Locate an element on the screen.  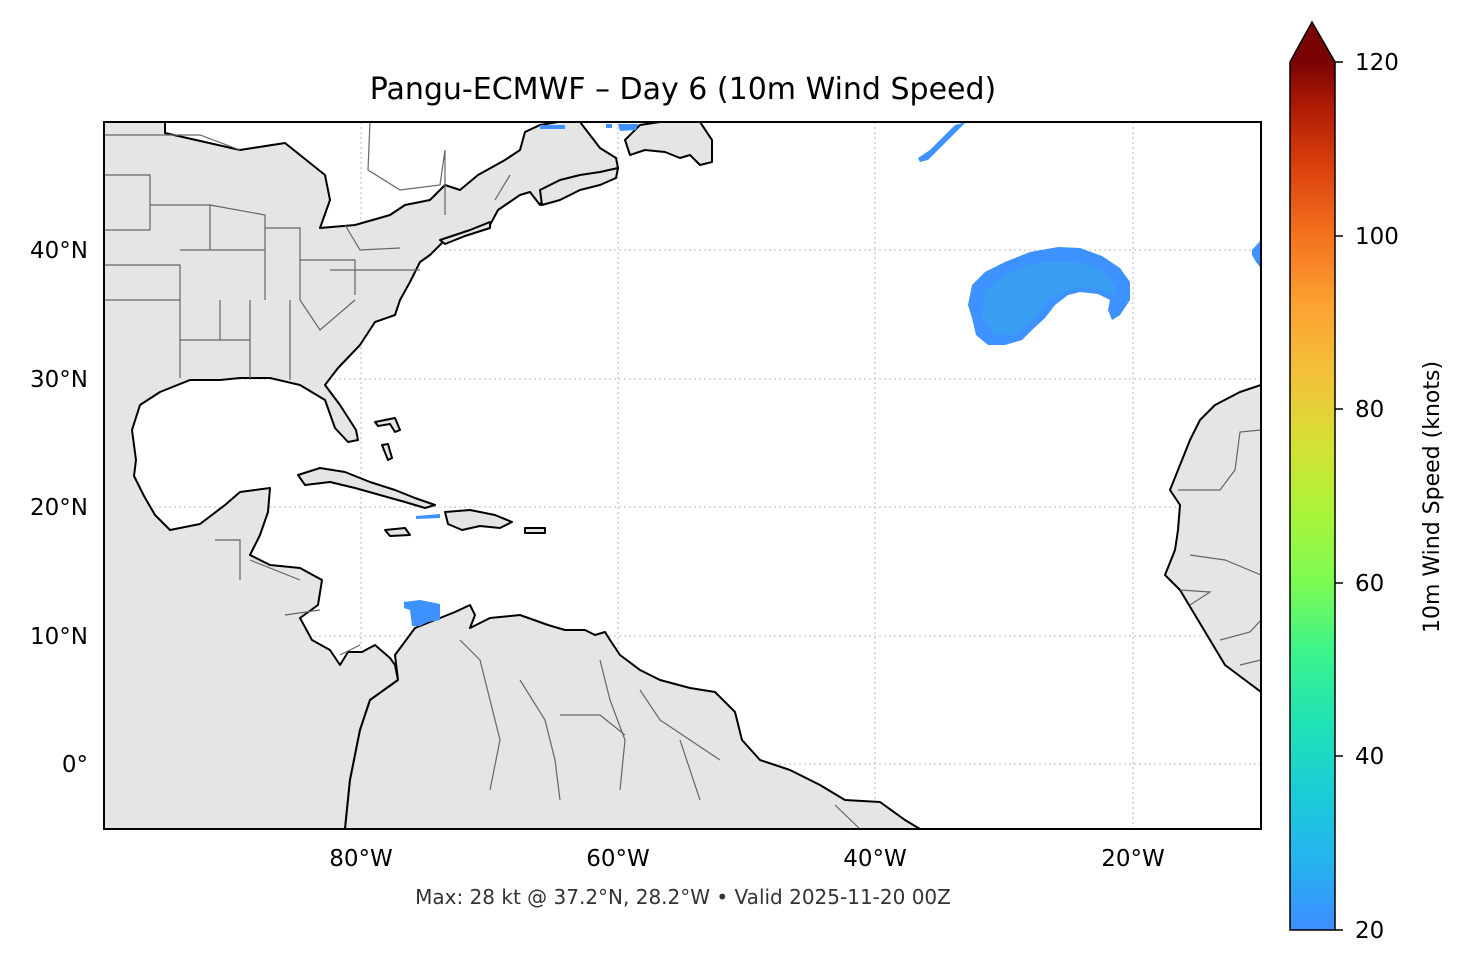
lon-tick-60: 60°W is located at coordinates (618, 859).